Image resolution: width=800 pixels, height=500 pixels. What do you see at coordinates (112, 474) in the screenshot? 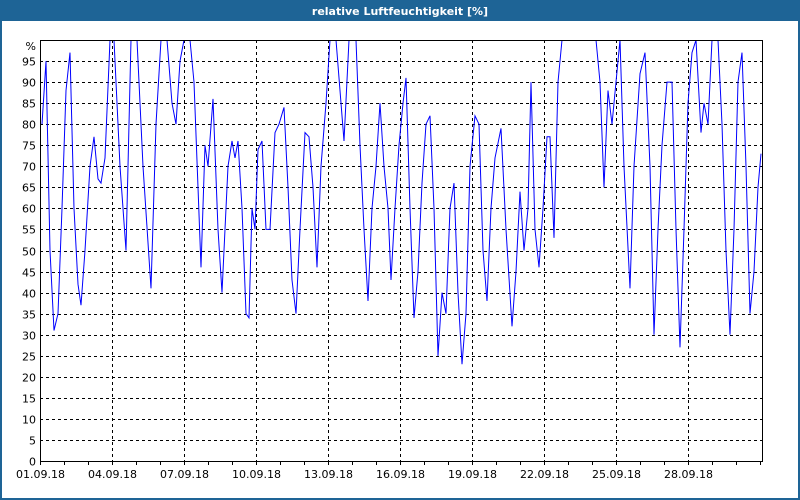
I see `x-tick-label: 04.09.18` at bounding box center [112, 474].